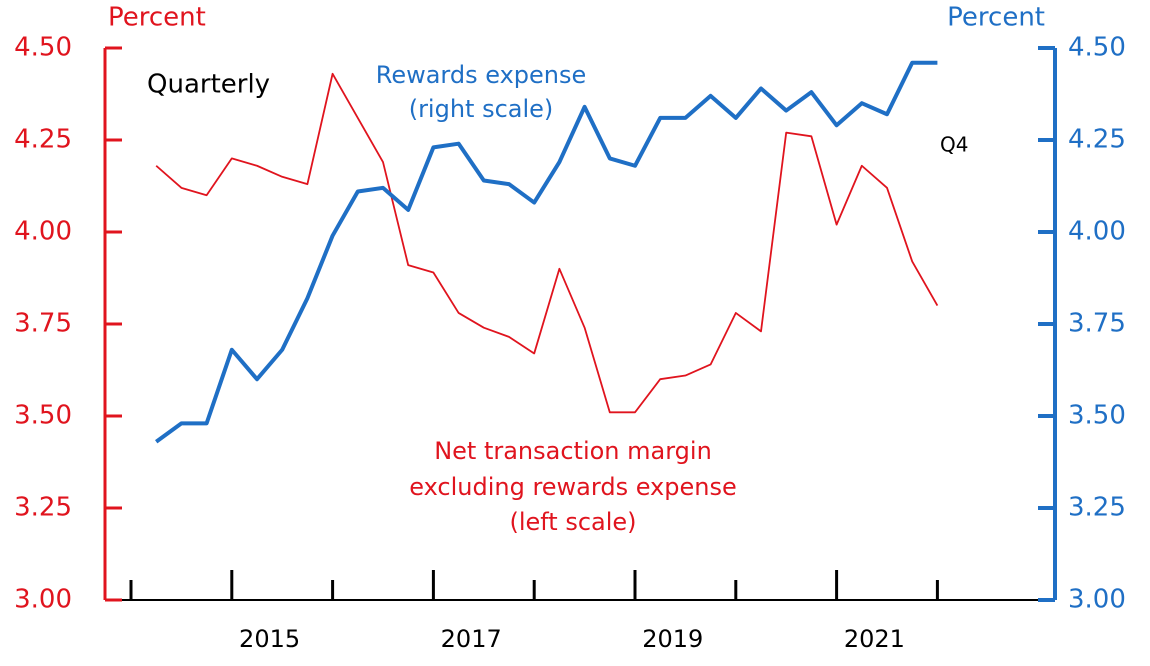  What do you see at coordinates (481, 109) in the screenshot?
I see `series-label: (right scale)` at bounding box center [481, 109].